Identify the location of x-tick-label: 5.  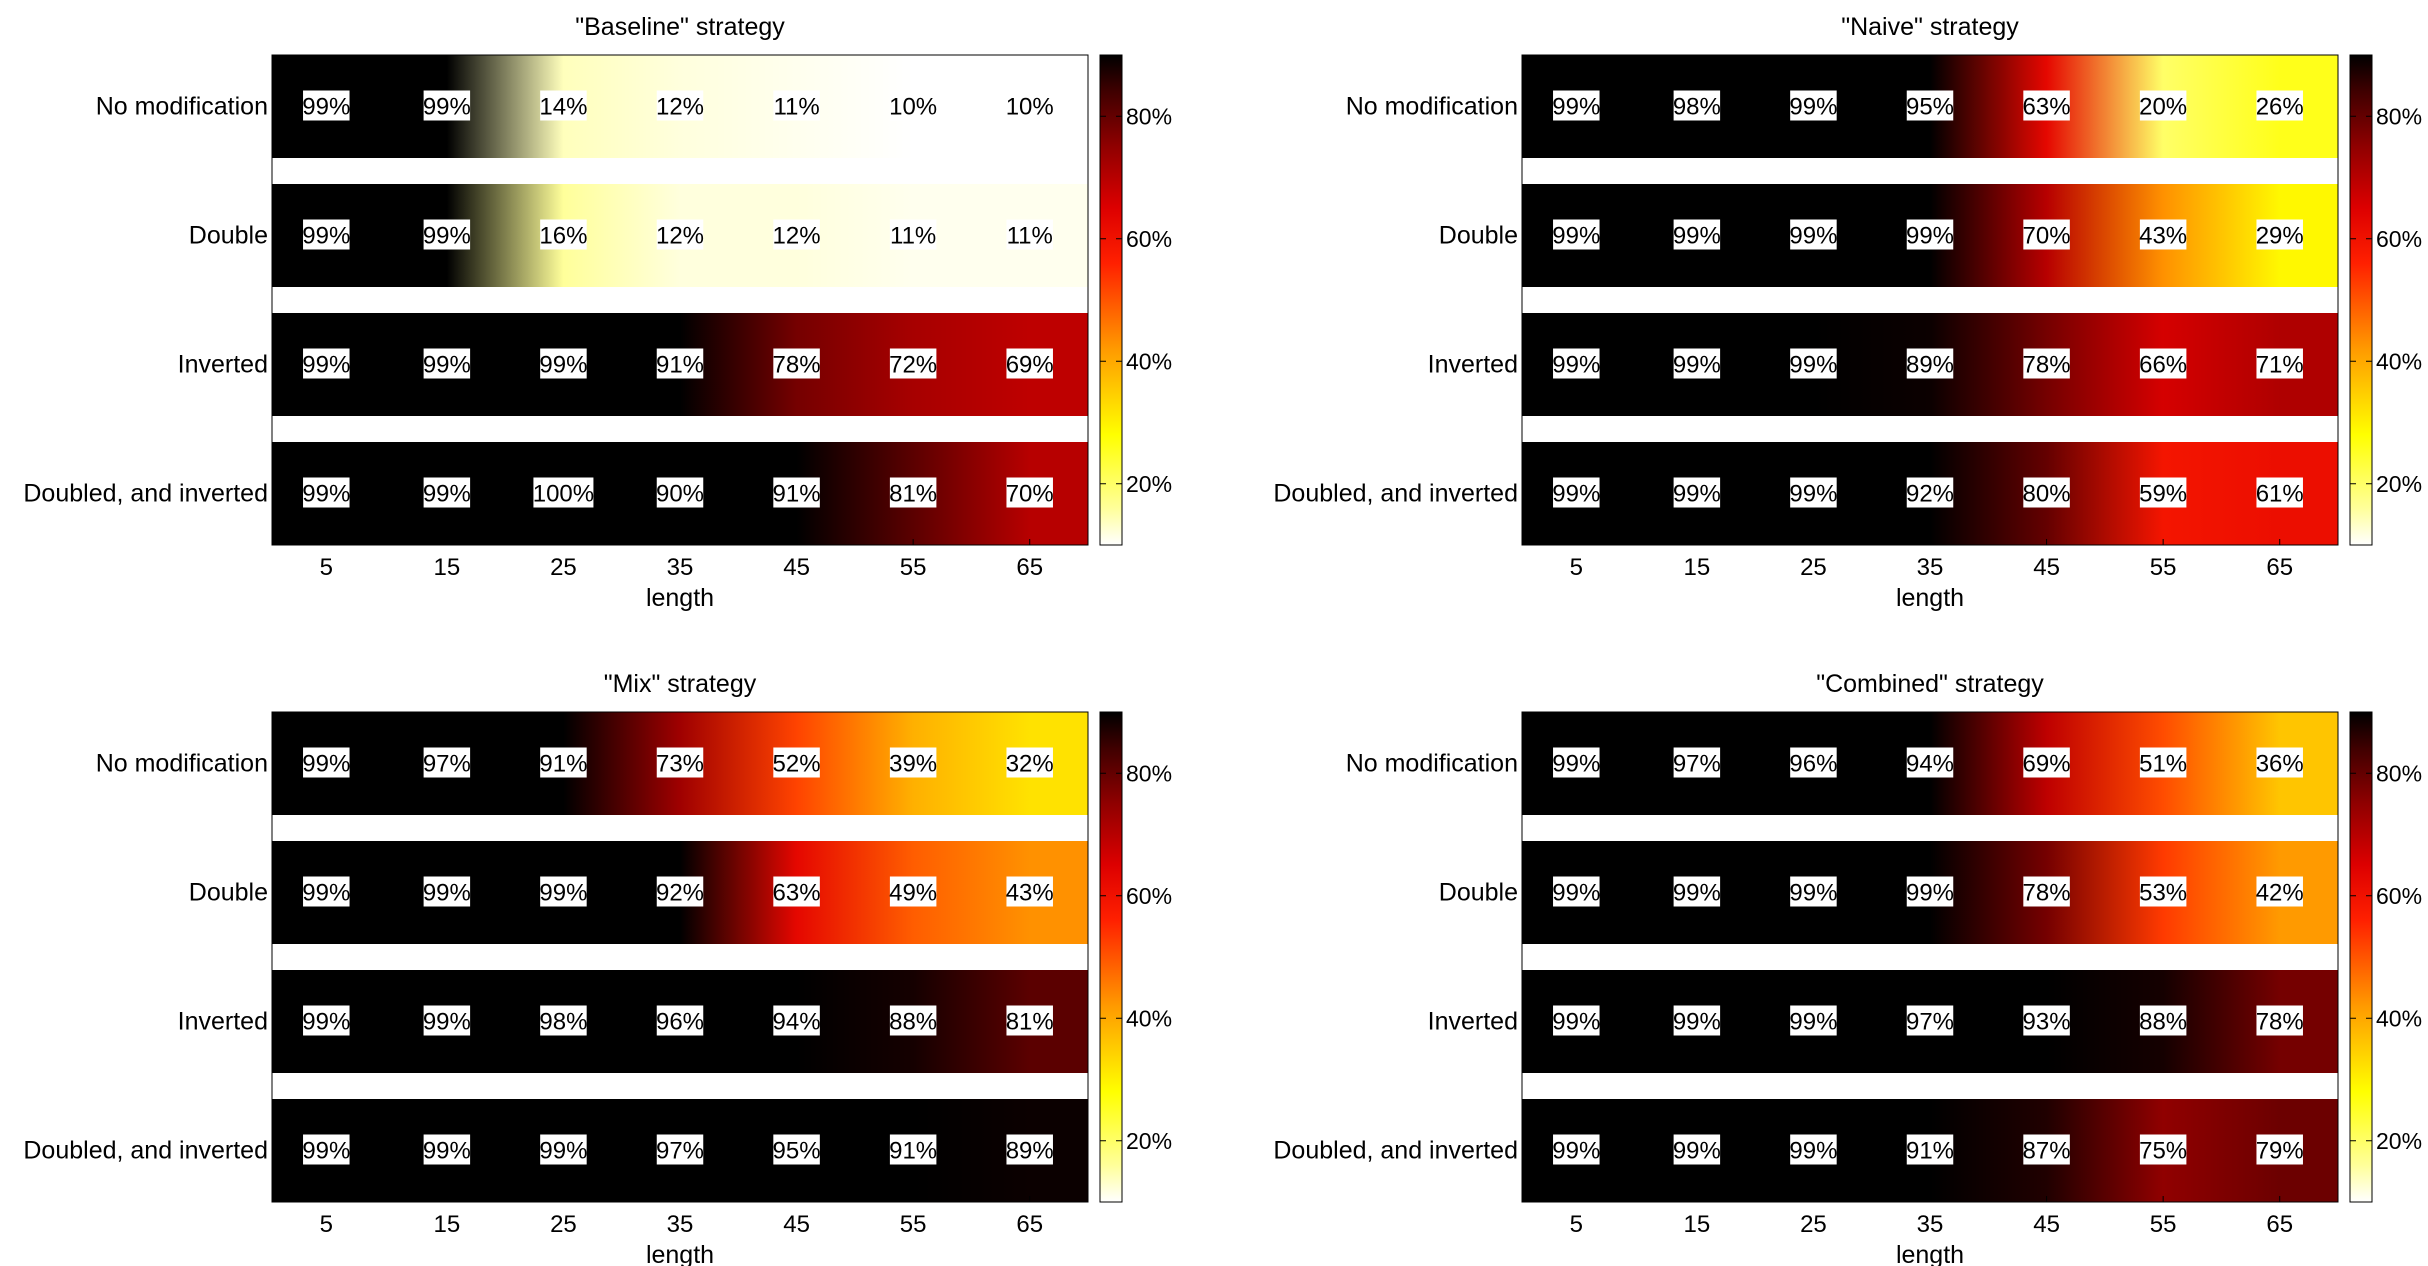
(326, 567).